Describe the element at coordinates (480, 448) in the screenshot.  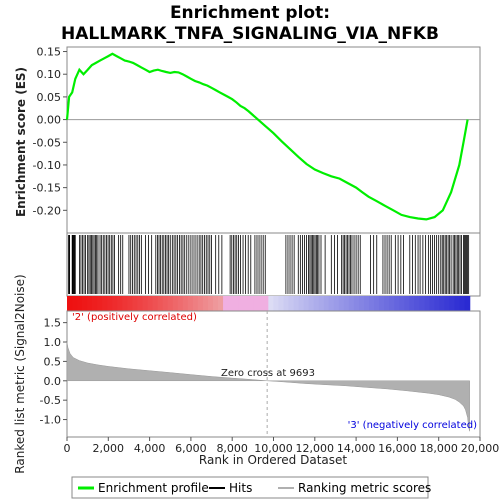
I see `x-tick-label: 20,000` at that location.